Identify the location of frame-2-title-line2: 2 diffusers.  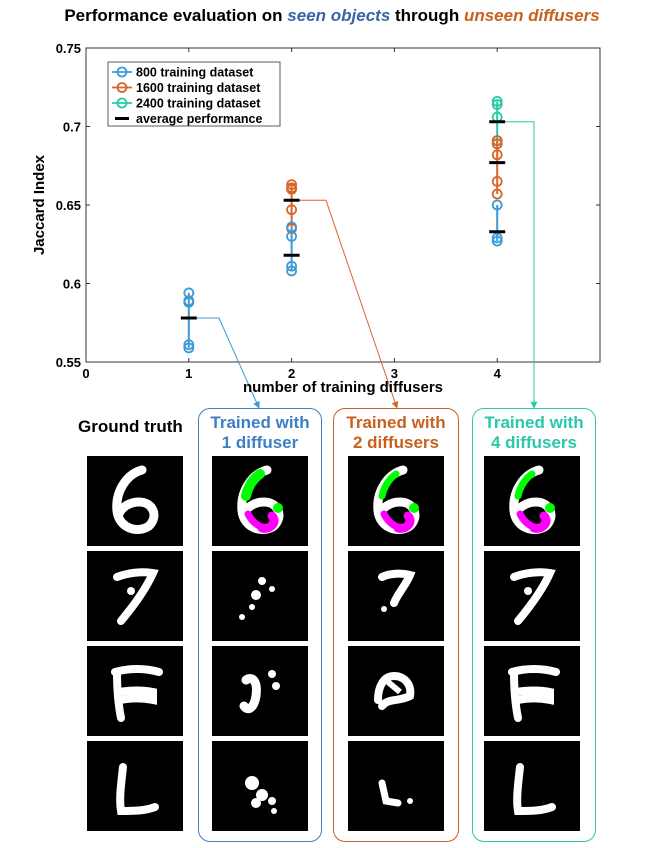
(396, 442).